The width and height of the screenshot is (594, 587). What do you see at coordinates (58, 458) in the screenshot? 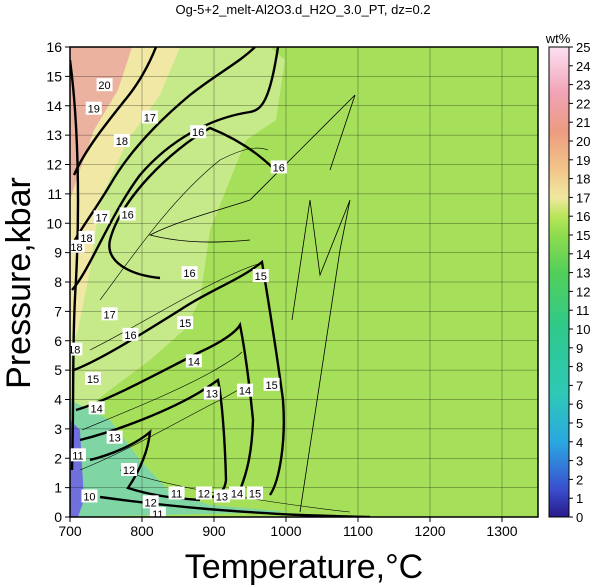
I see `y-tick-label: 2` at bounding box center [58, 458].